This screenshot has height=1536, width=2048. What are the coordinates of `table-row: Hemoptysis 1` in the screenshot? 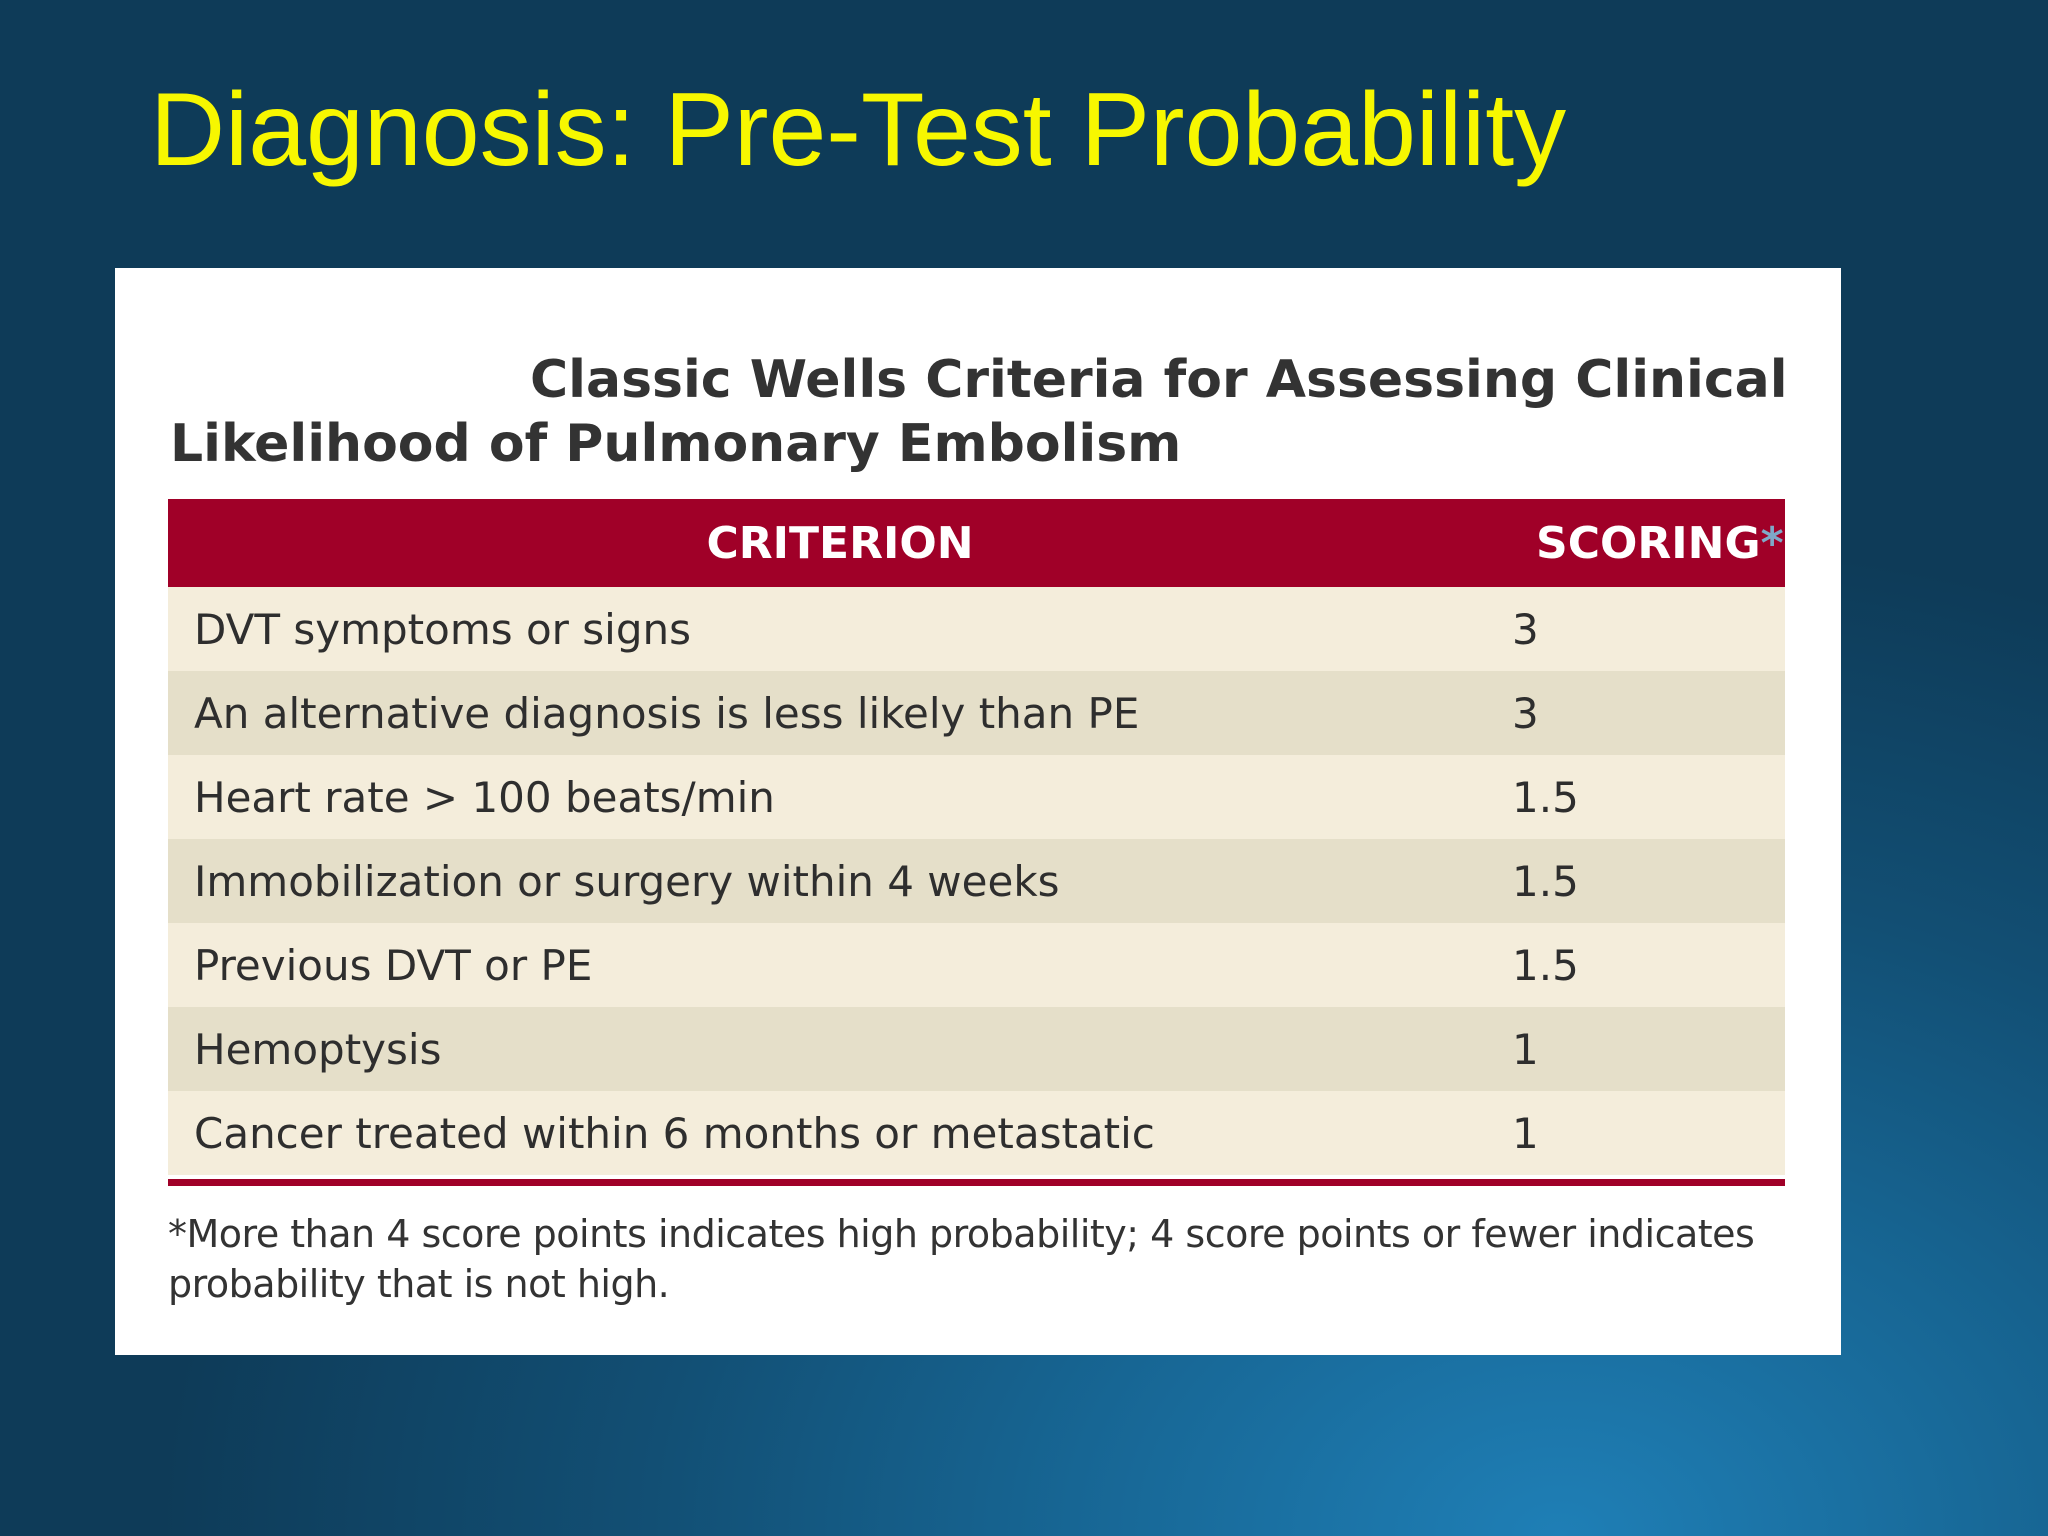 It's located at (976, 1049).